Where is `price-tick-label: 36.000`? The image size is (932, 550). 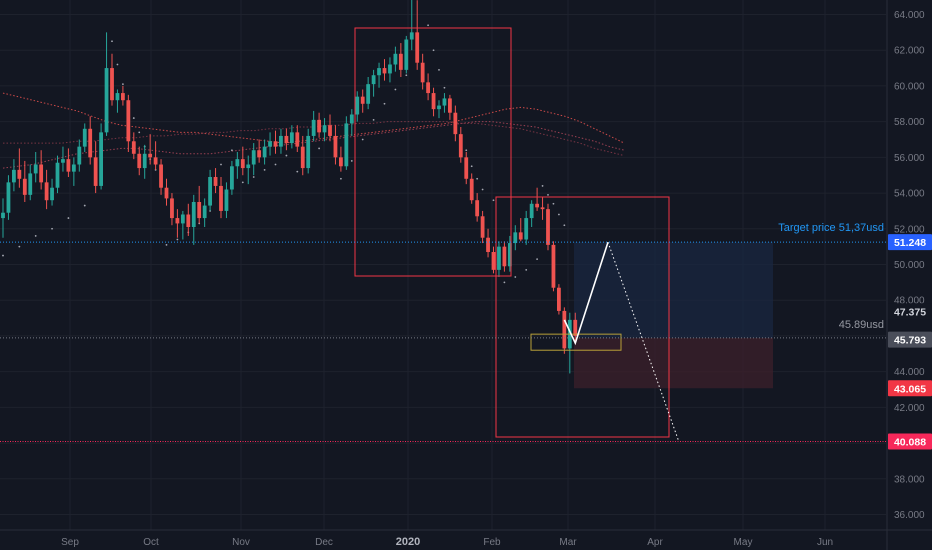 price-tick-label: 36.000 is located at coordinates (909, 515).